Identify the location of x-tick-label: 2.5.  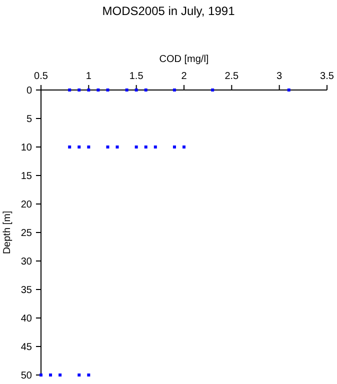
(232, 76).